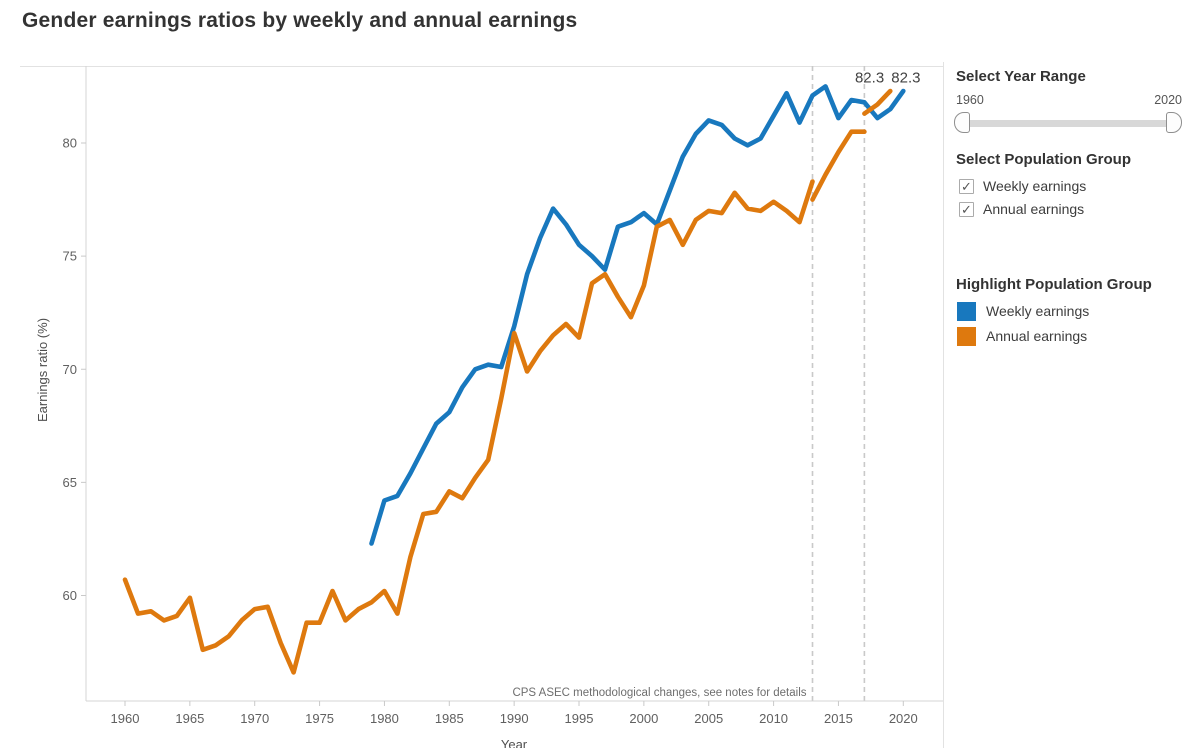 This screenshot has height=753, width=1202. Describe the element at coordinates (1021, 76) in the screenshot. I see `year-range-heading: Select Year Range` at that location.